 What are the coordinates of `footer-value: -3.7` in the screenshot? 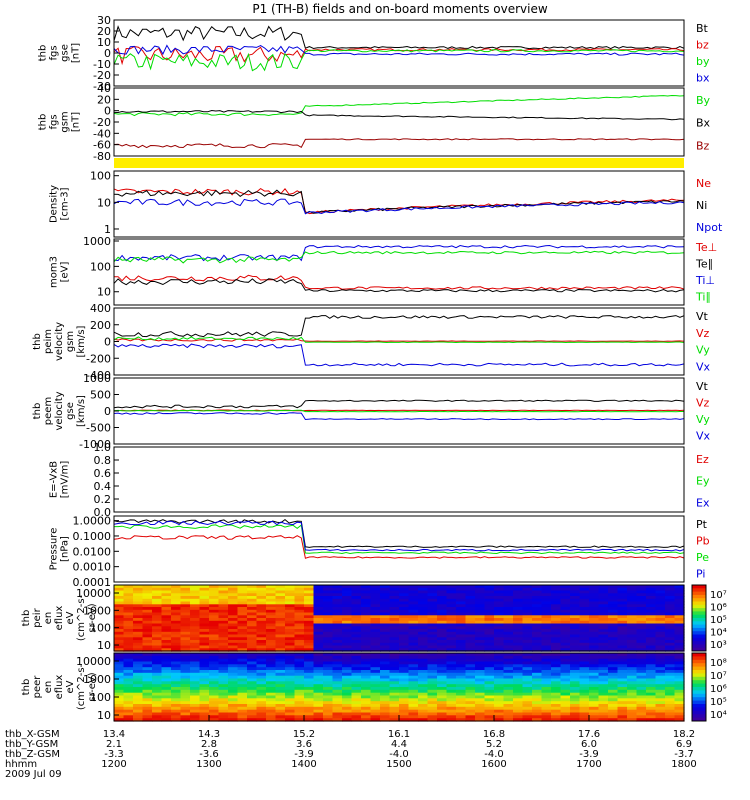 It's located at (684, 754).